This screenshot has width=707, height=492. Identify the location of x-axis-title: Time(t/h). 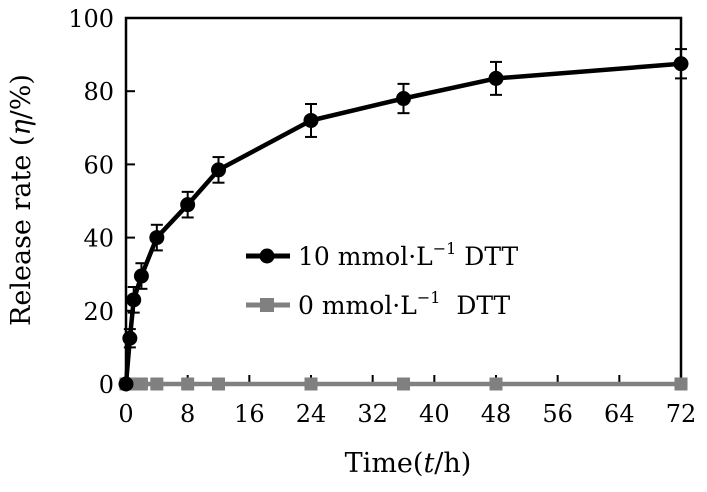
(408, 463).